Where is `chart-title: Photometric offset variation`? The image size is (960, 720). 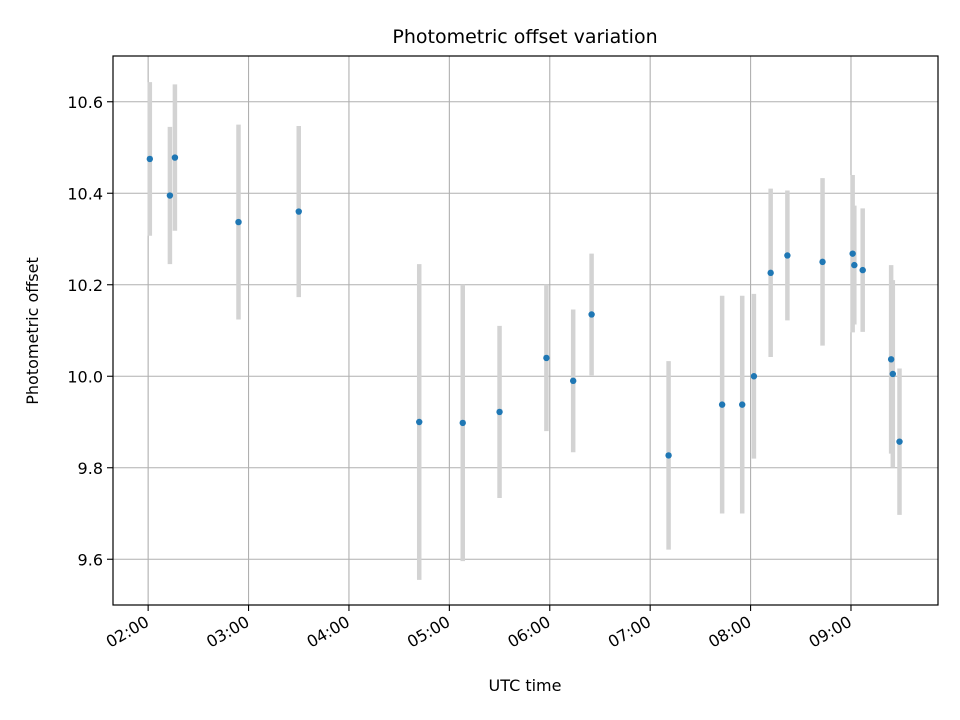
chart-title: Photometric offset variation is located at coordinates (524, 37).